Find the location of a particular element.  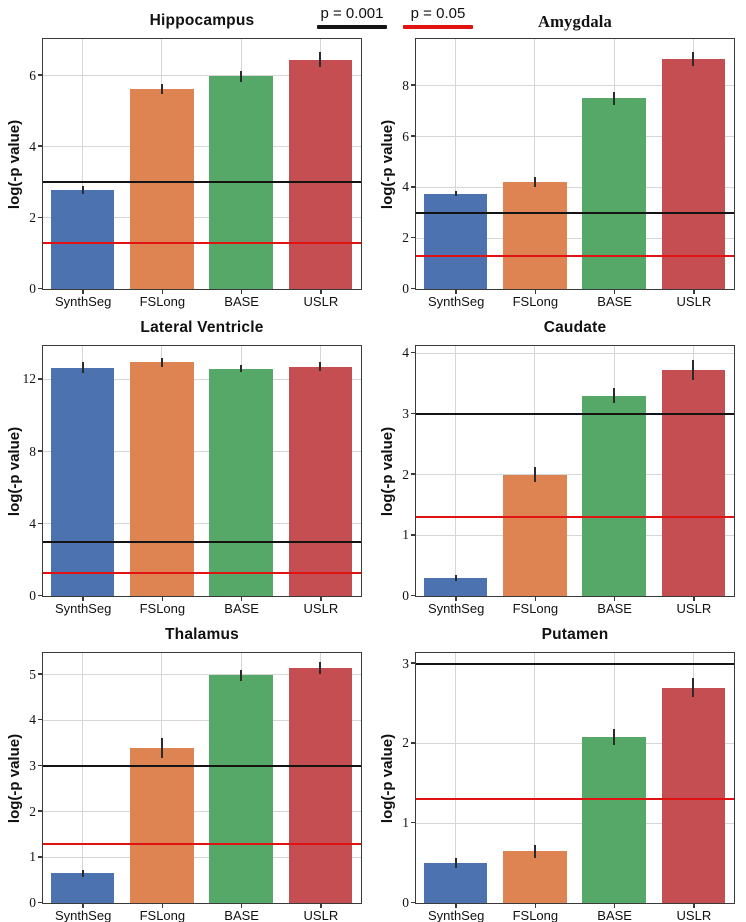

x-tick-label: SynthSeg is located at coordinates (456, 915).